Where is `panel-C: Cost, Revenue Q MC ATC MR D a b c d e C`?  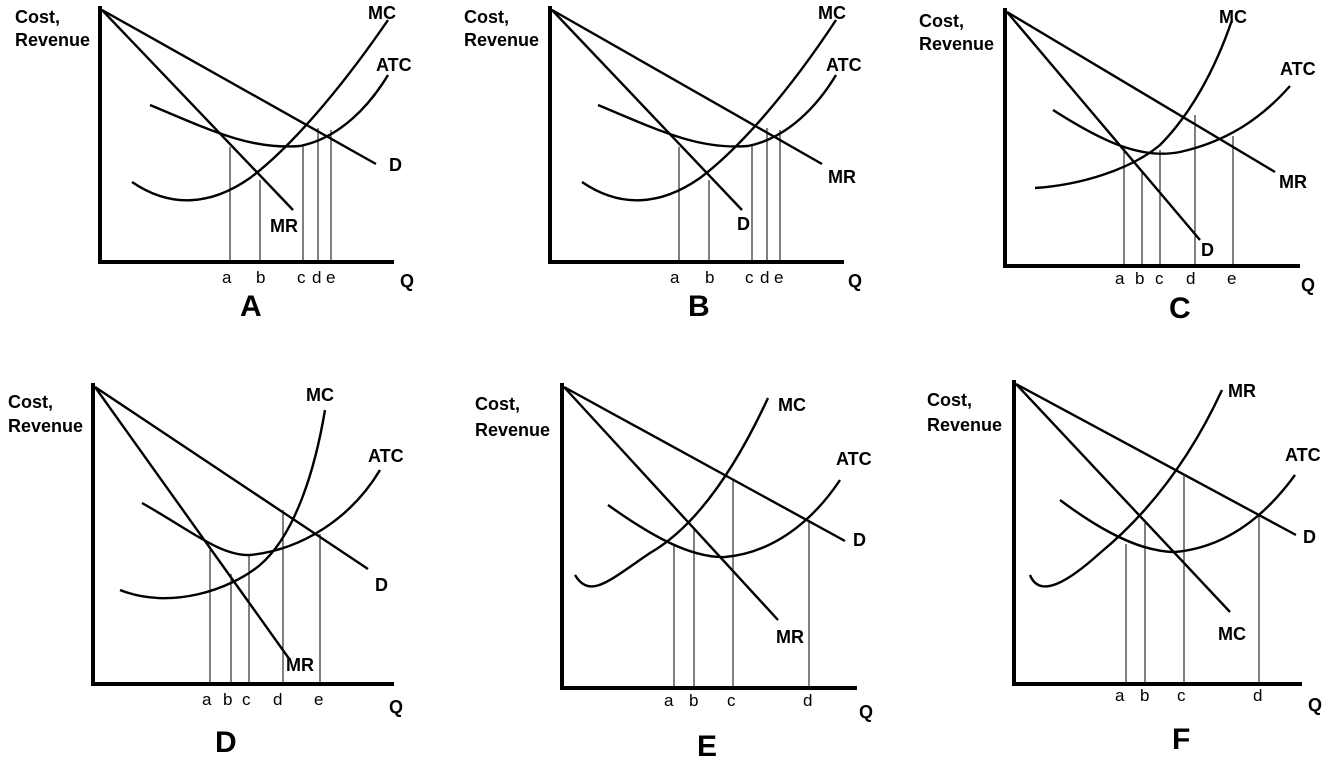 panel-C: Cost, Revenue Q MC ATC MR D a b c d e C is located at coordinates (1117, 166).